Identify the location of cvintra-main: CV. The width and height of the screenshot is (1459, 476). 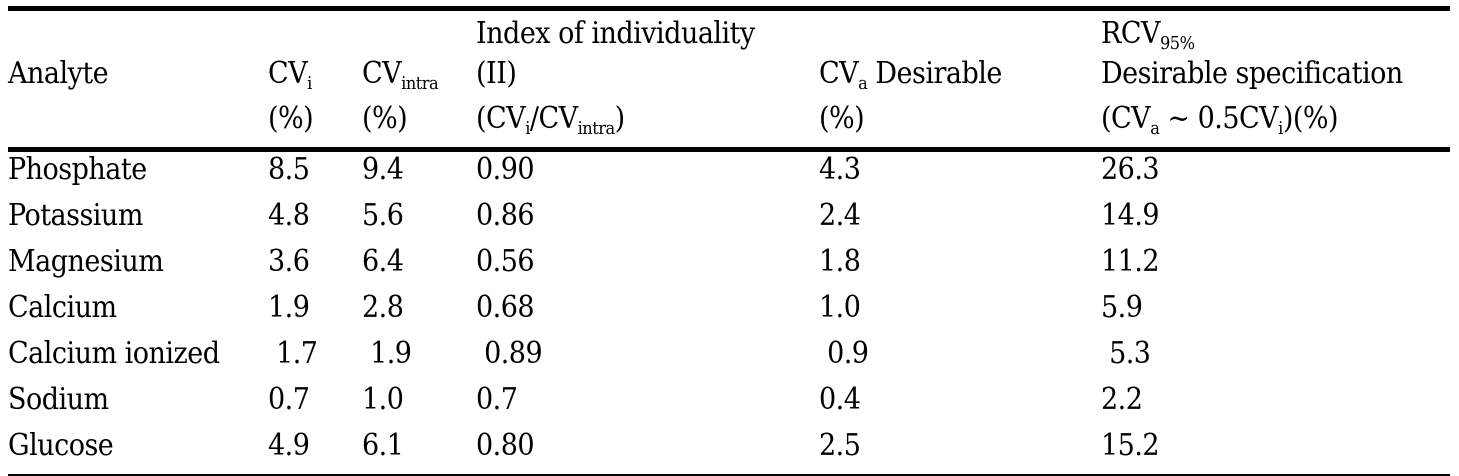
(382, 73).